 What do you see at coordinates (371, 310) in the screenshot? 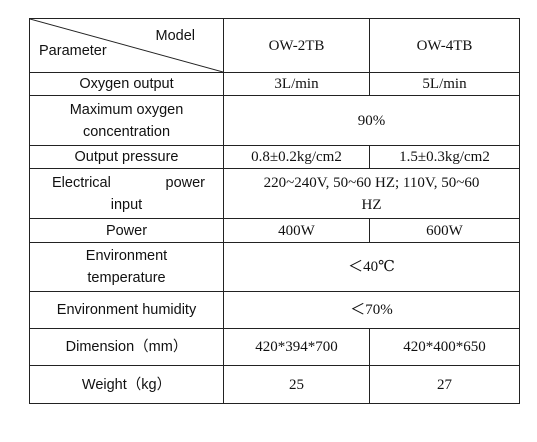
I see `environment-humidity-value: ＜70%` at bounding box center [371, 310].